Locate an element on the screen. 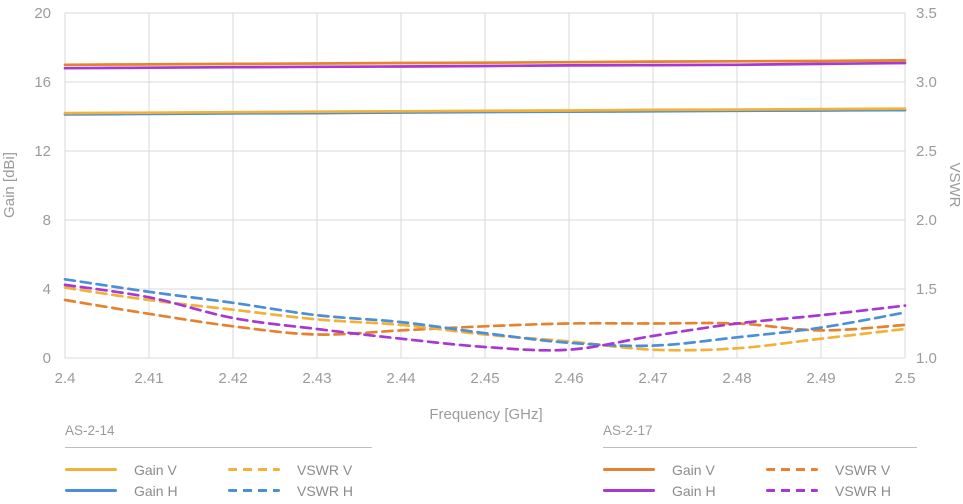 This screenshot has width=963, height=504. y-right-axis-title: VSWR is located at coordinates (954, 185).